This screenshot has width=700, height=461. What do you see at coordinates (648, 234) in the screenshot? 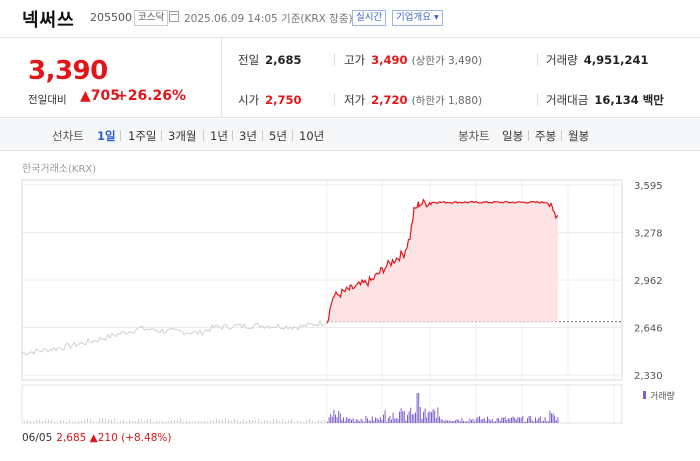
I see `y-tick-label: 3,278` at bounding box center [648, 234].